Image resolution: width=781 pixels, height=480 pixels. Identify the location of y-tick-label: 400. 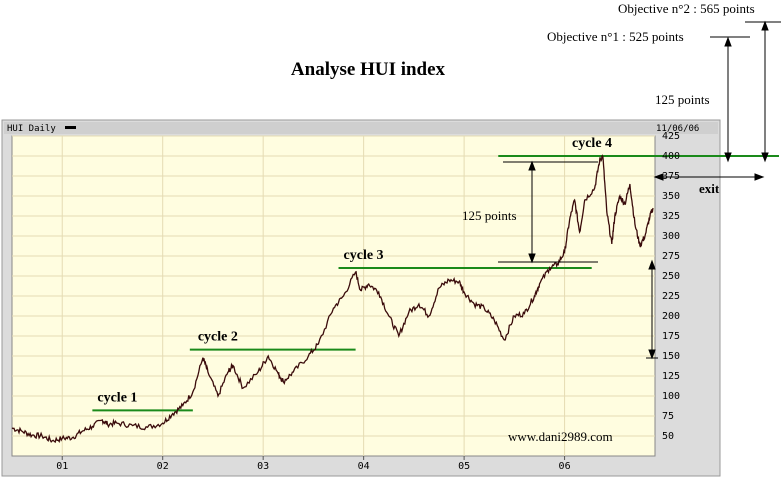
(671, 156).